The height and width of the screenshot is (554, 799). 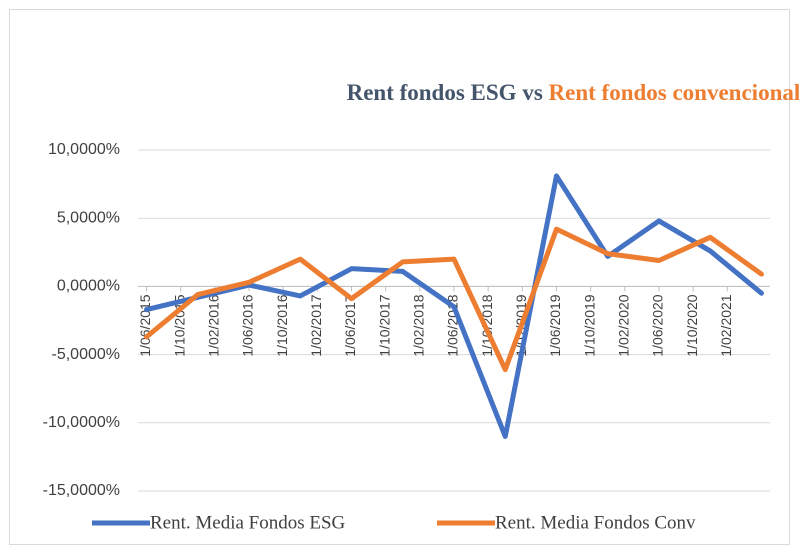 I want to click on x-tick-label: 1/06/2015, so click(x=145, y=325).